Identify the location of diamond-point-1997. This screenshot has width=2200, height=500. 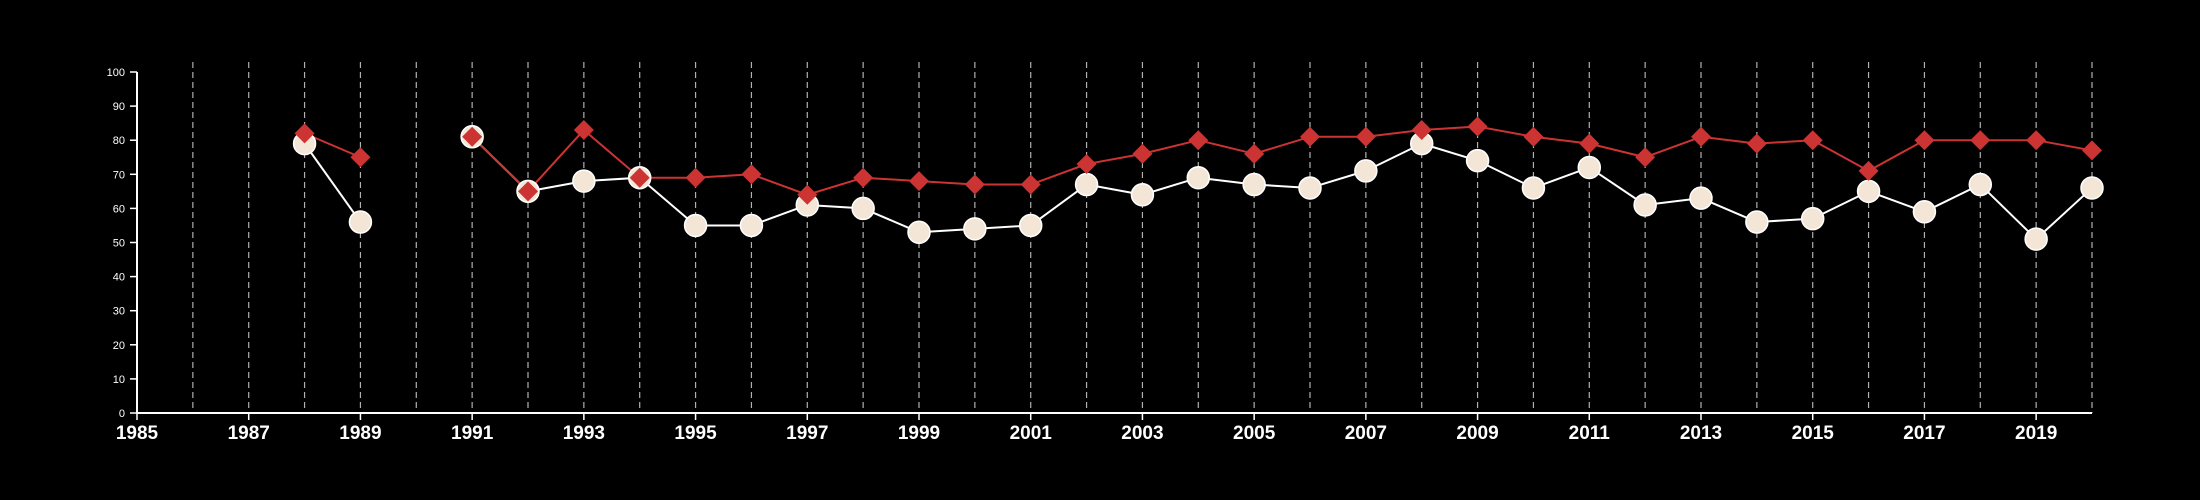
(807, 194).